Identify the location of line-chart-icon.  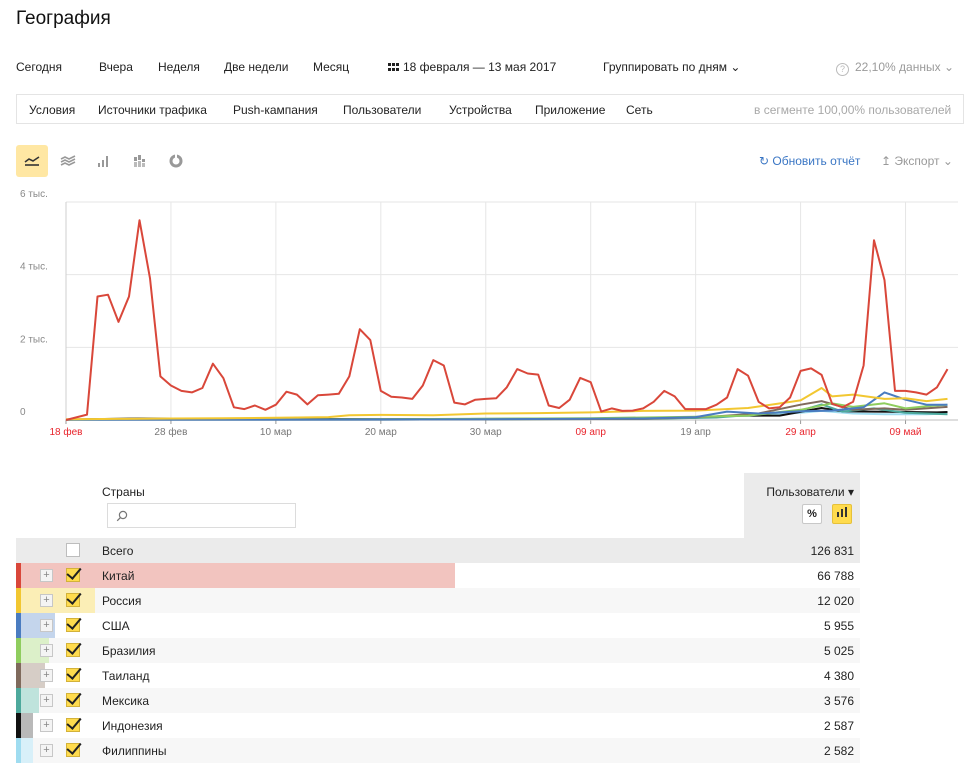
(32, 161).